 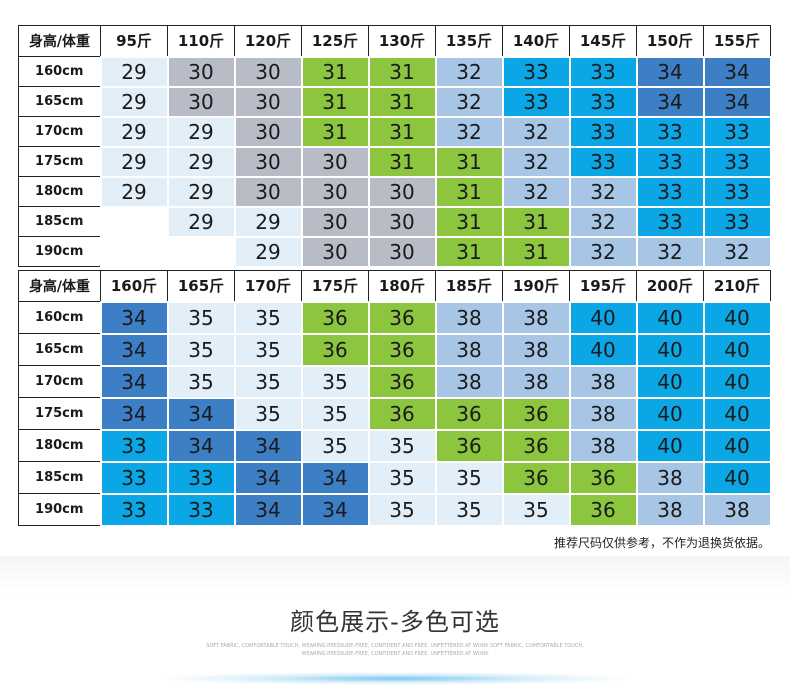 I want to click on height-label: 180cm, so click(x=59, y=445).